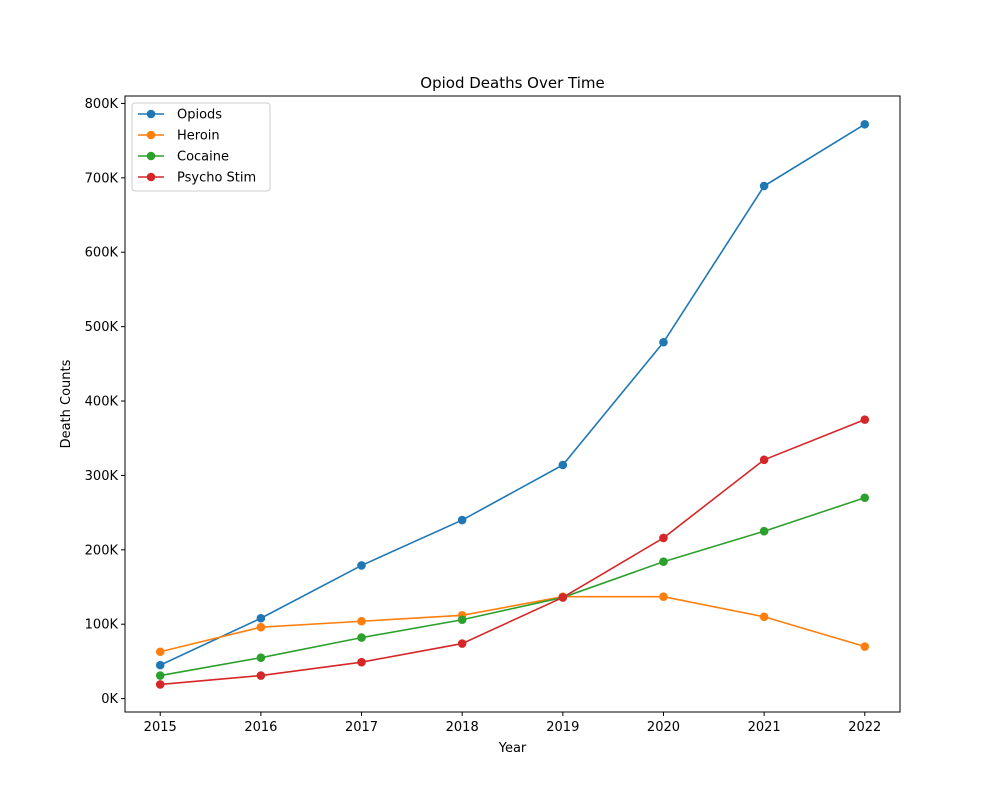 This screenshot has width=1000, height=800. I want to click on legend-marker-cocaine, so click(151, 156).